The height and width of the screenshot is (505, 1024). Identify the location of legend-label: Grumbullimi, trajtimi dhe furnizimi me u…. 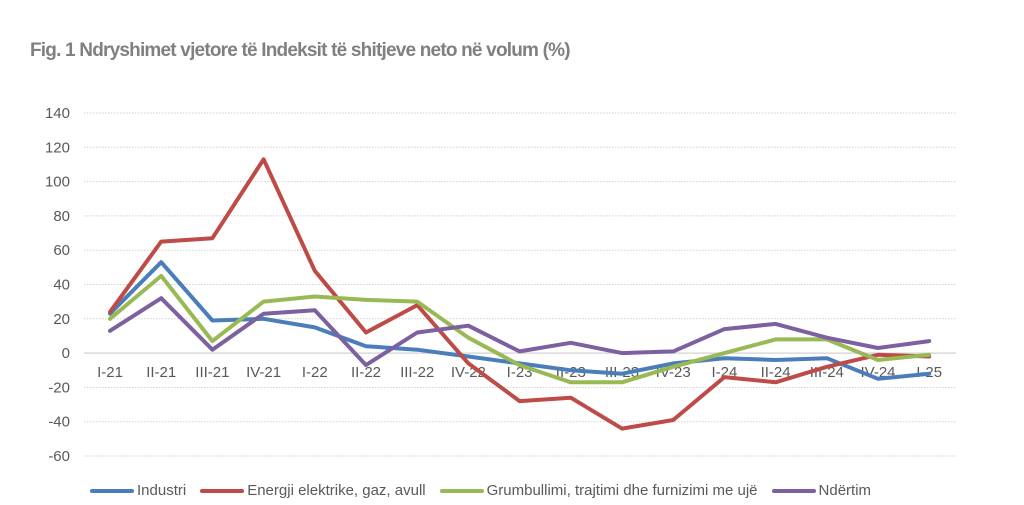
(622, 490).